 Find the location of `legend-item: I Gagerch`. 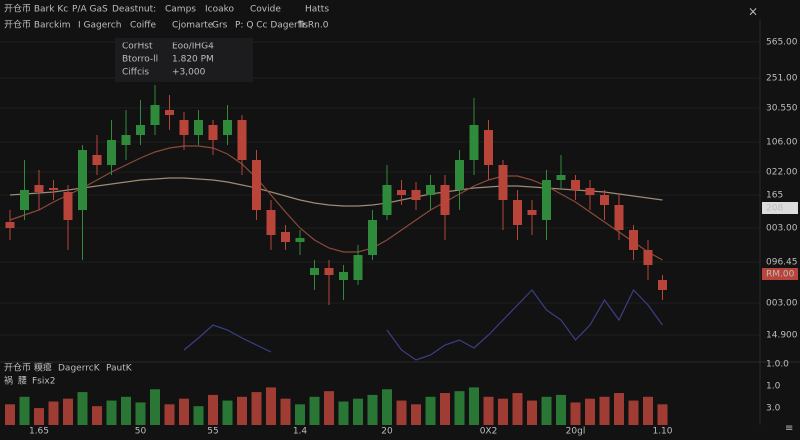

legend-item: I Gagerch is located at coordinates (99, 26).